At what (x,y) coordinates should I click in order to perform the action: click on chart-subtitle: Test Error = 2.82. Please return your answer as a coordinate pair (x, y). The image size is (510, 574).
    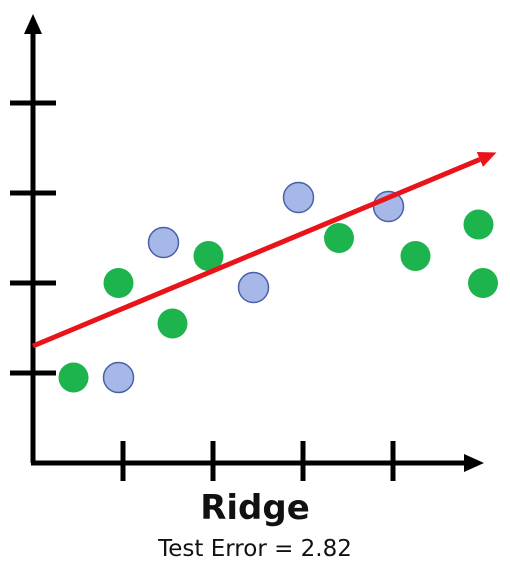
    Looking at the image, I should click on (255, 549).